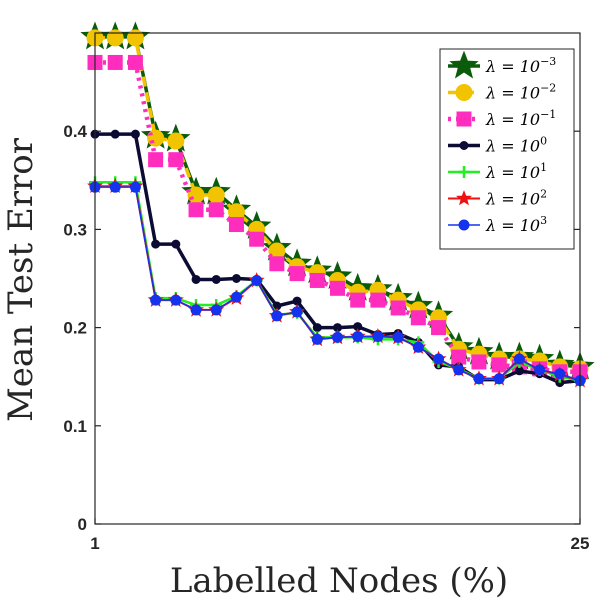 The width and height of the screenshot is (598, 603). I want to click on legend-label: λ = 102, so click(516, 198).